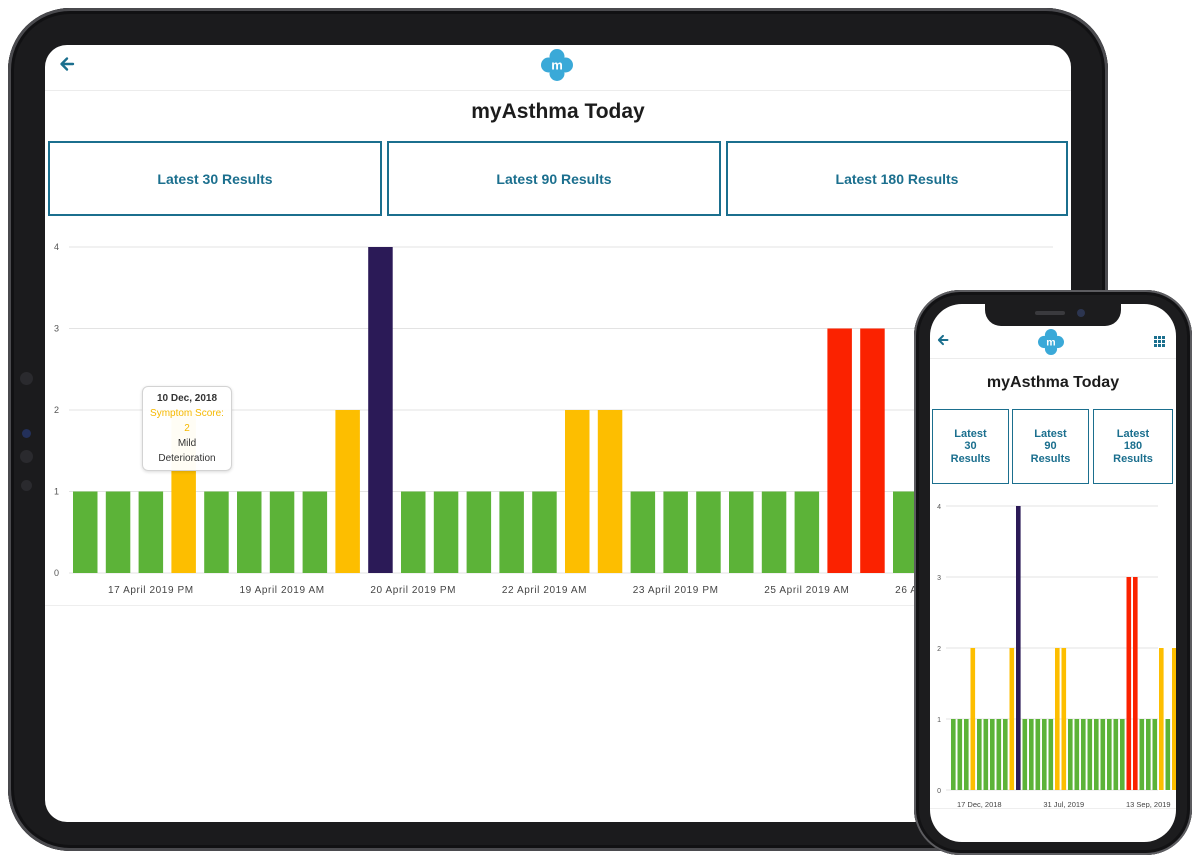 Image resolution: width=1200 pixels, height=859 pixels. Describe the element at coordinates (215, 178) in the screenshot. I see `tab-latest-30: Latest 30 Results` at that location.